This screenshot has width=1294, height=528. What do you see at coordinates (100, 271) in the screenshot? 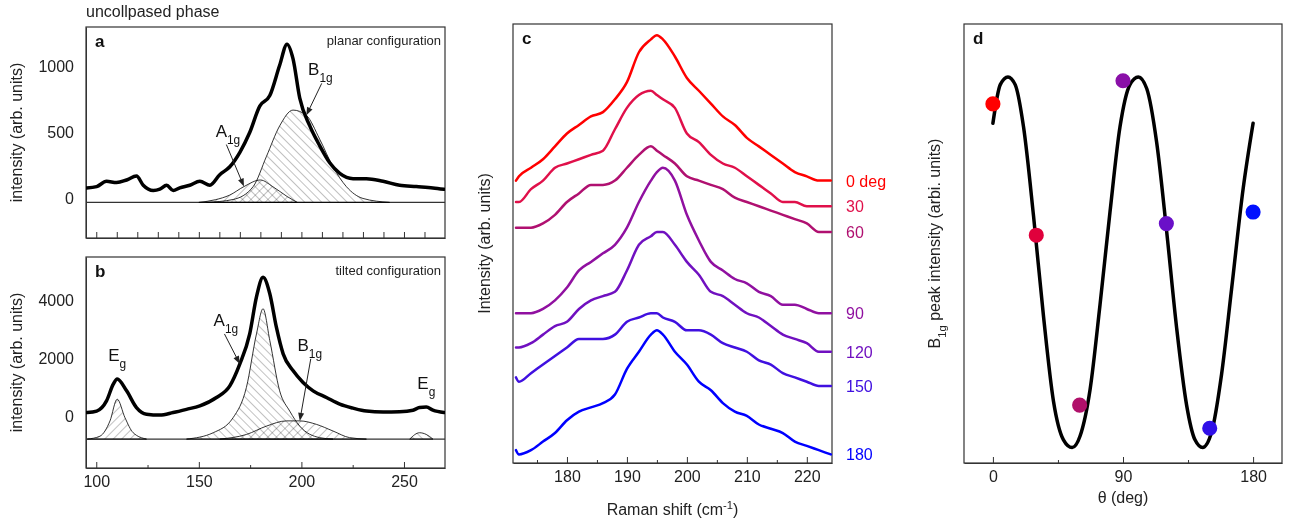
I see `annotation: b` at bounding box center [100, 271].